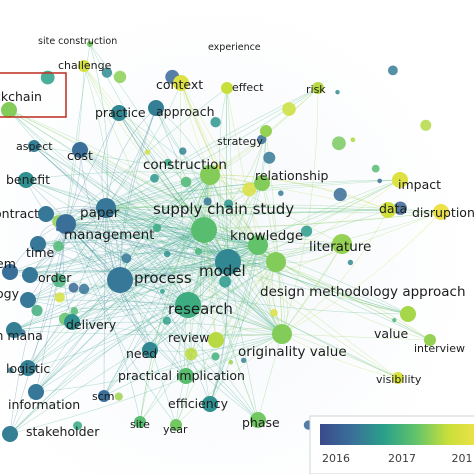 Image resolution: width=474 pixels, height=474 pixels. Describe the element at coordinates (120, 280) in the screenshot. I see `term-node-process` at that location.